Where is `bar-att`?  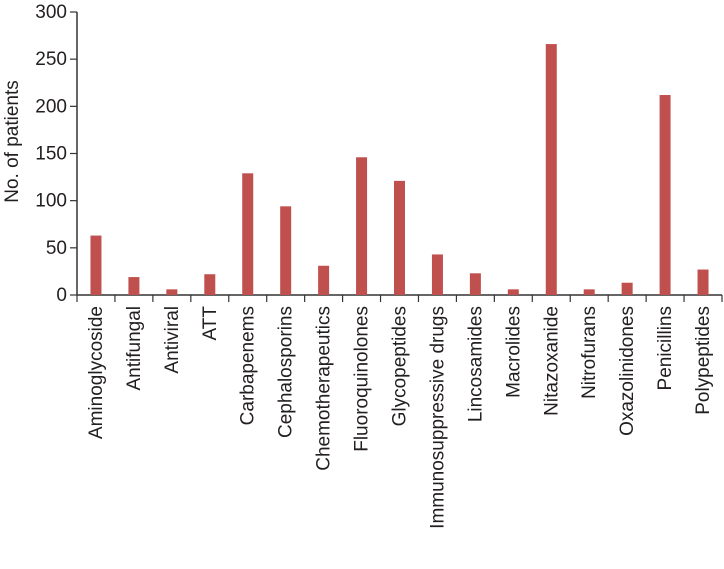
bar-att is located at coordinates (210, 284).